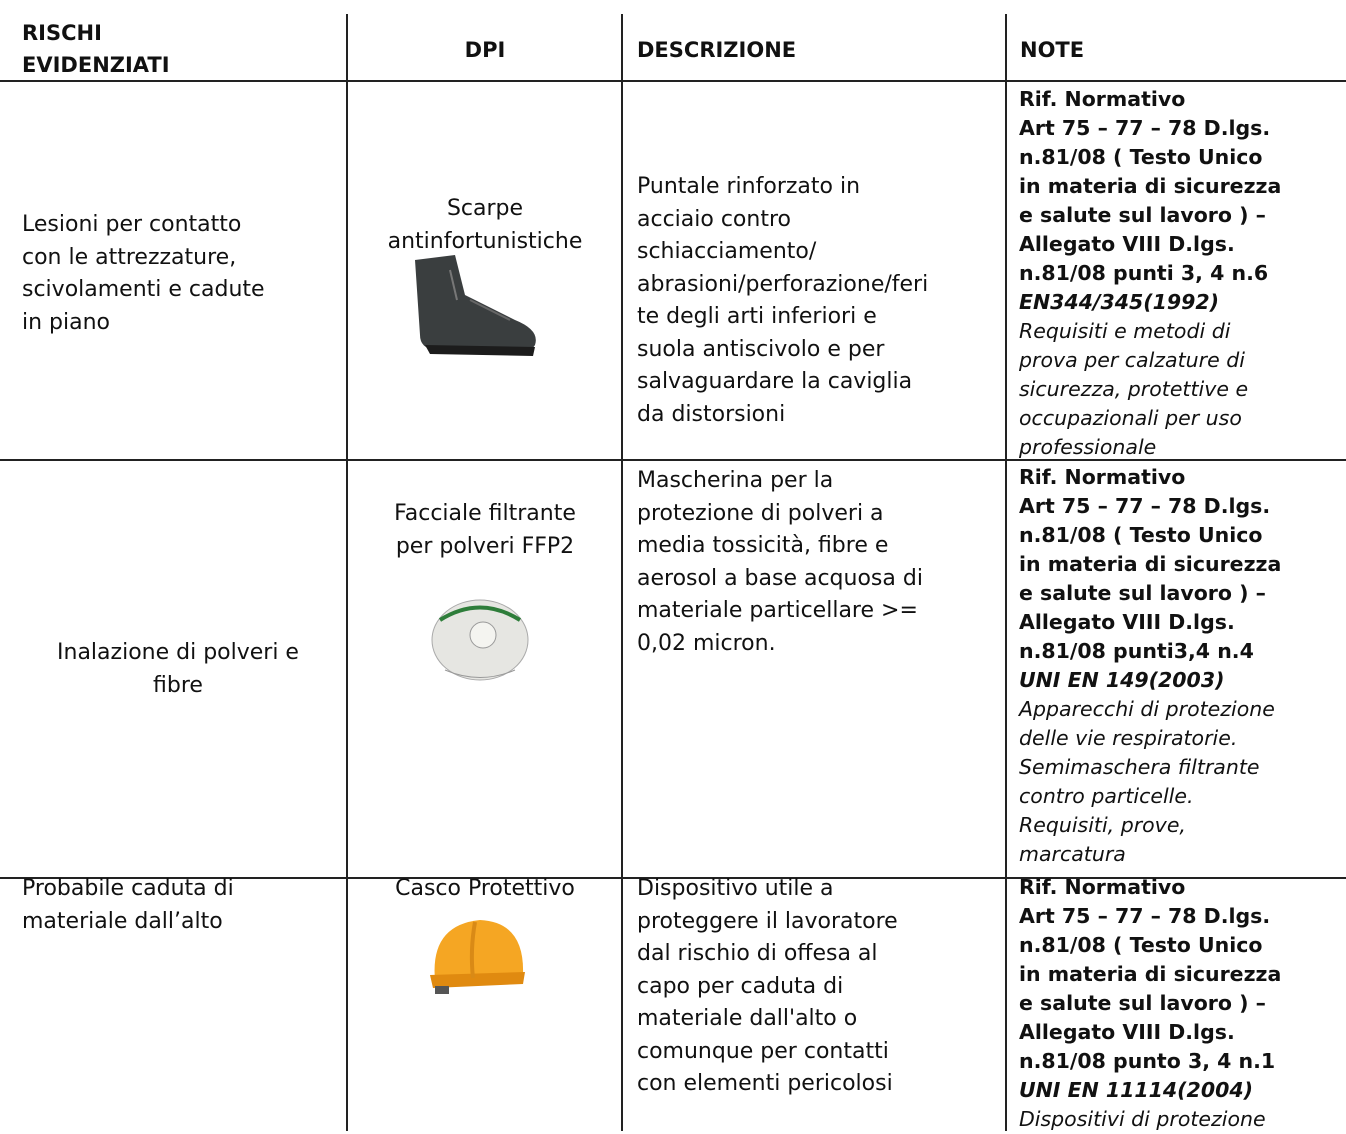 This screenshot has width=1346, height=1134. I want to click on note-standard-description: marcatura, so click(1072, 854).